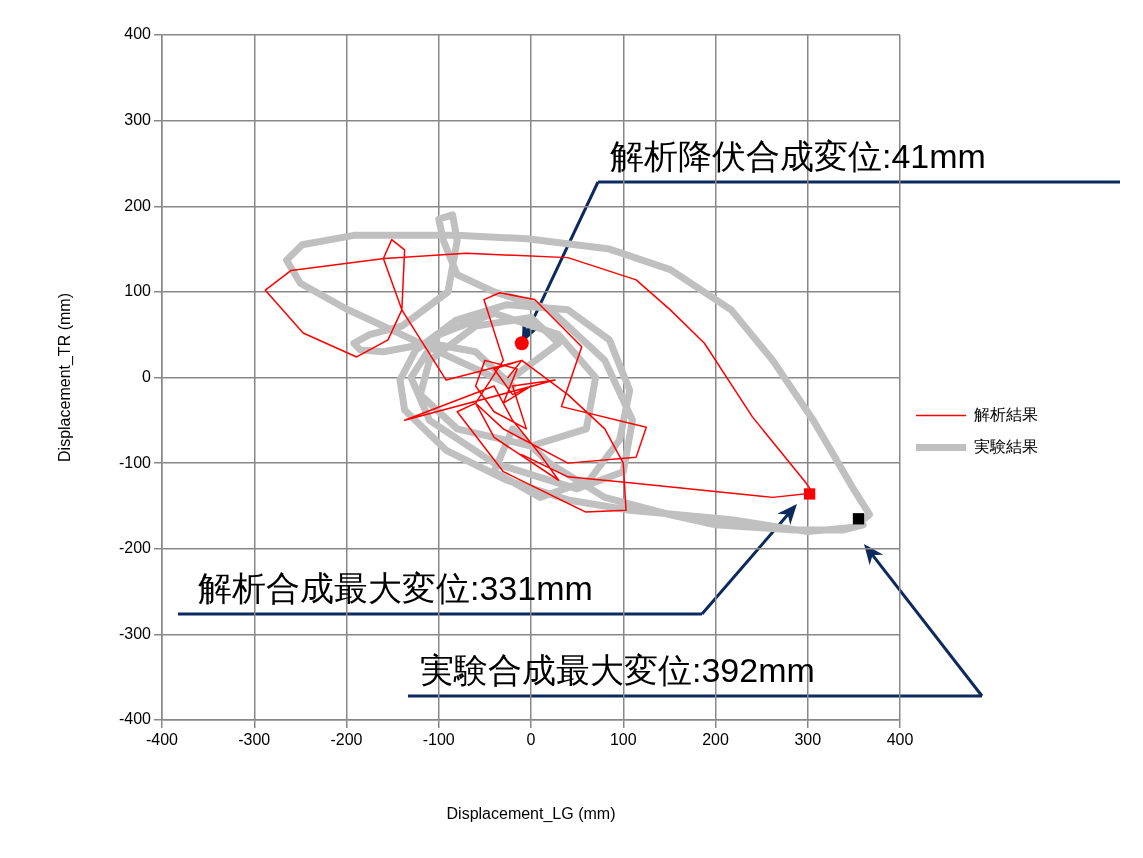 The image size is (1143, 858). I want to click on annotation: 解析合成最大変位:331mm, so click(395, 588).